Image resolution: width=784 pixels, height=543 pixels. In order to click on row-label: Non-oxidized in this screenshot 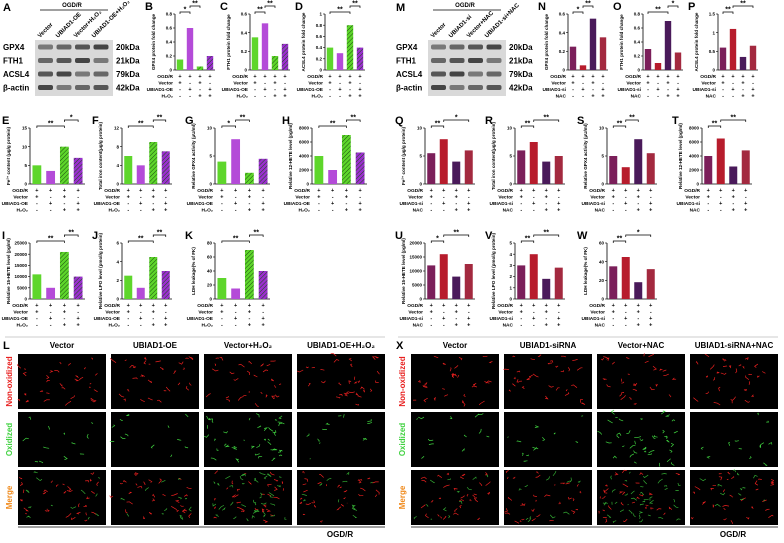, I will do `click(9, 381)`.